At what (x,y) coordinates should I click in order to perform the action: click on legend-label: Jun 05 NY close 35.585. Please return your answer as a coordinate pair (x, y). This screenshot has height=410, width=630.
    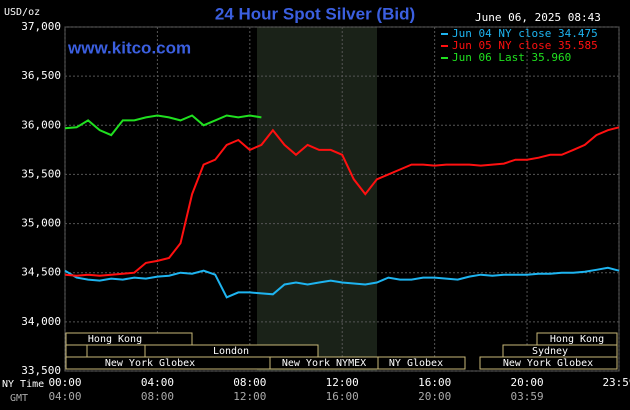
    Looking at the image, I should click on (525, 45).